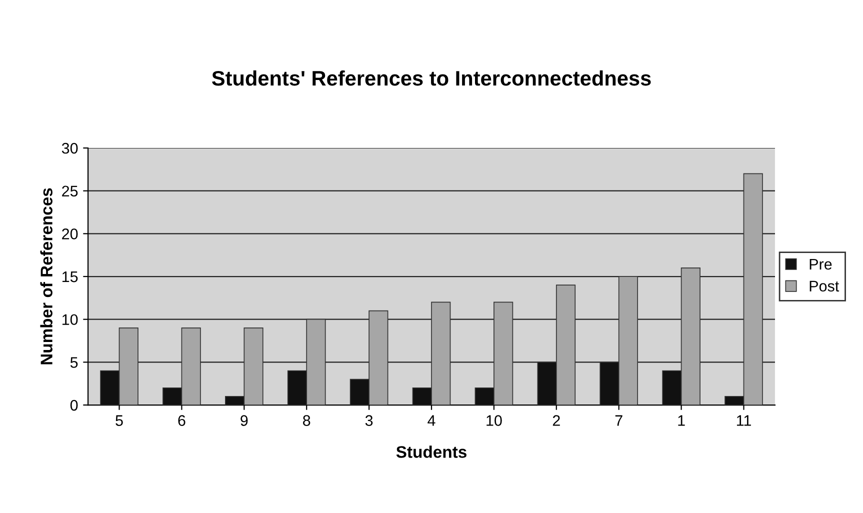  What do you see at coordinates (70, 234) in the screenshot?
I see `y-tick-label: 20` at bounding box center [70, 234].